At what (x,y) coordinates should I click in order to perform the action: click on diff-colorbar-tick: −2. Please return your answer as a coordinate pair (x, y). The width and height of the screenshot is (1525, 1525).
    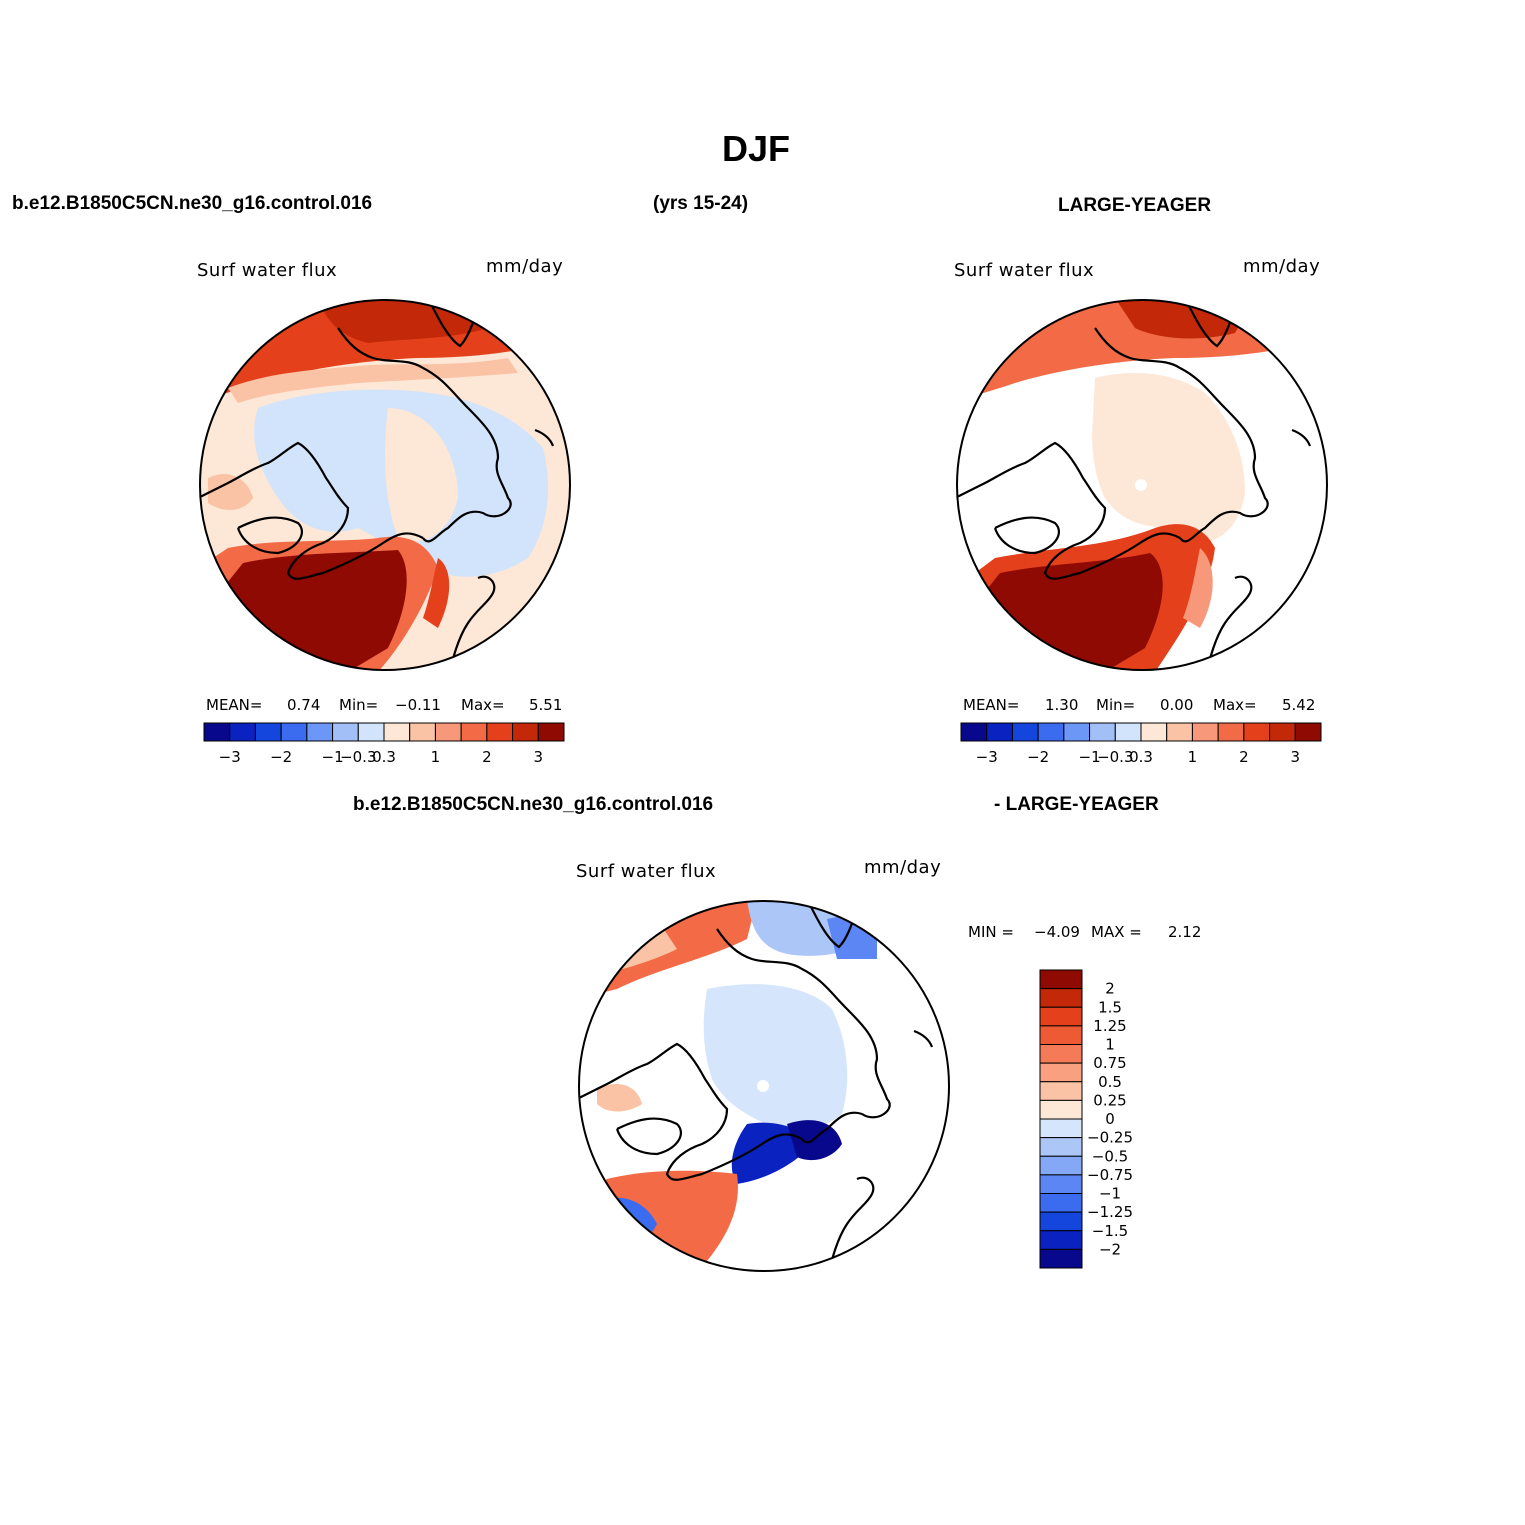
    Looking at the image, I should click on (1110, 1249).